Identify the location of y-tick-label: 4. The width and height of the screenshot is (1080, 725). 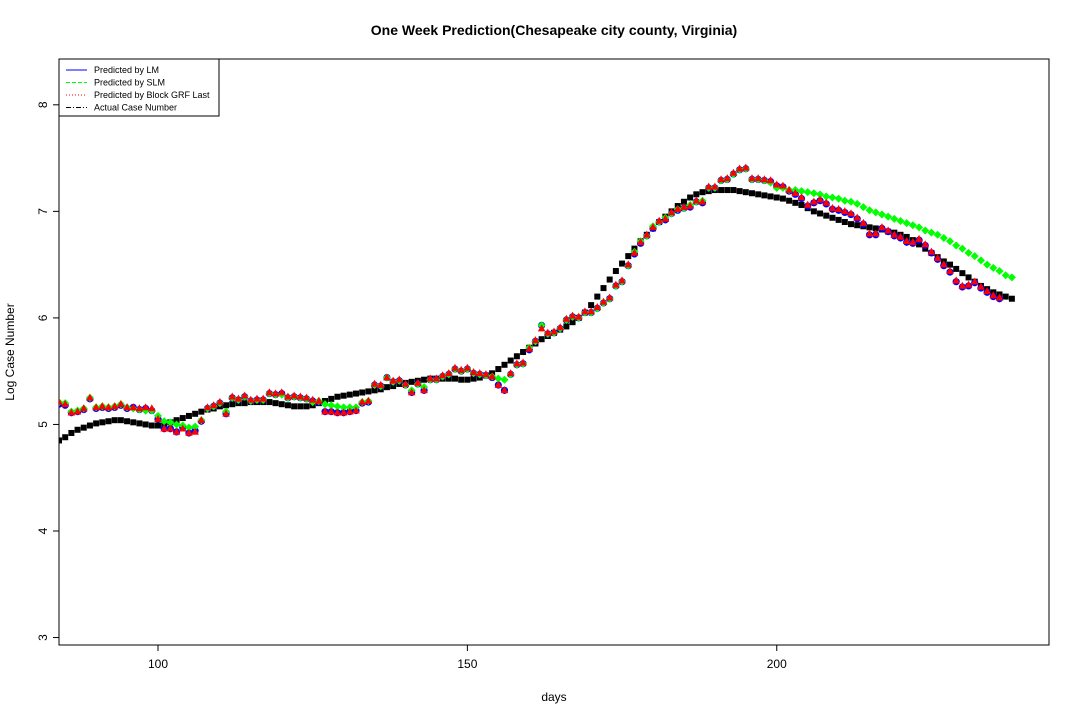
(43, 530).